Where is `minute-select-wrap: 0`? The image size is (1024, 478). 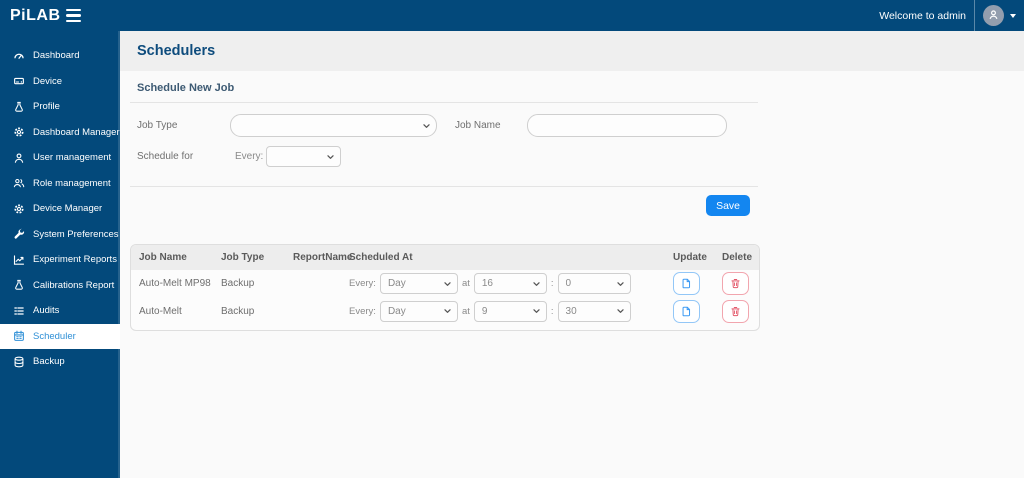 minute-select-wrap: 0 is located at coordinates (594, 284).